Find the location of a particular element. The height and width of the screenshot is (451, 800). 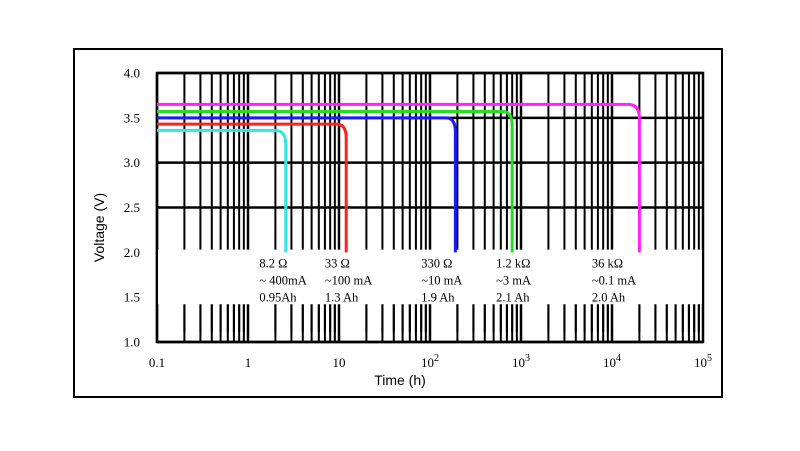

annotation-band is located at coordinates (430, 277).